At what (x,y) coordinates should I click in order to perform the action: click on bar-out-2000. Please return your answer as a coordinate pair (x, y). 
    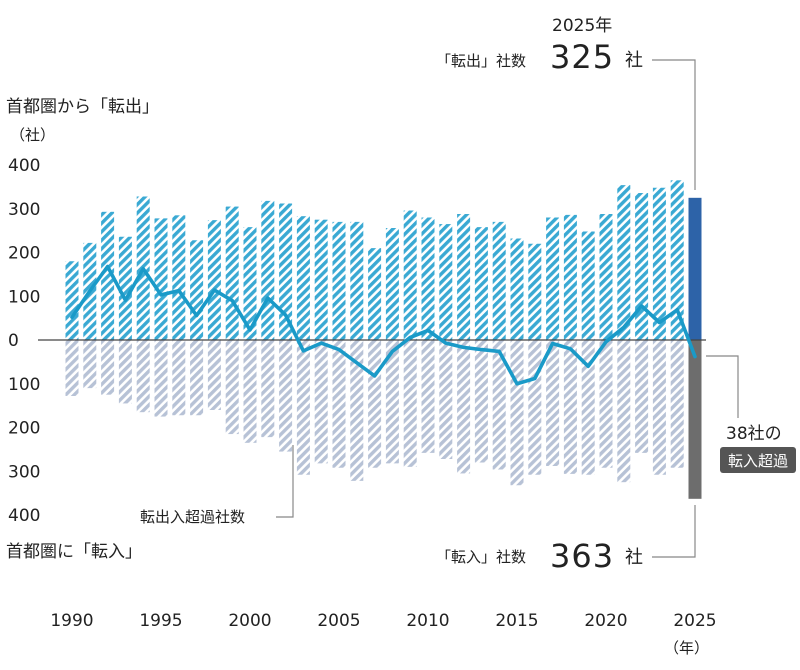
    Looking at the image, I should click on (250, 283).